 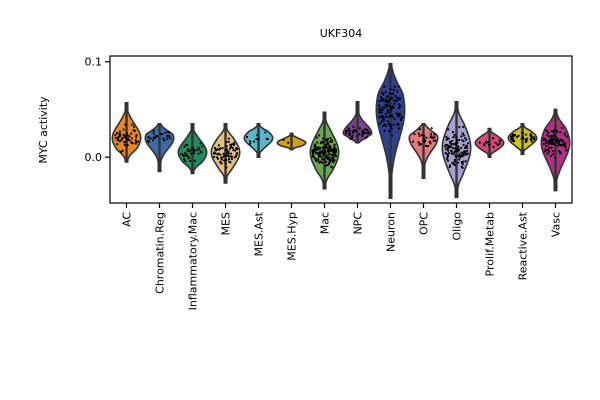 What do you see at coordinates (390, 131) in the screenshot?
I see `violin-neuron` at bounding box center [390, 131].